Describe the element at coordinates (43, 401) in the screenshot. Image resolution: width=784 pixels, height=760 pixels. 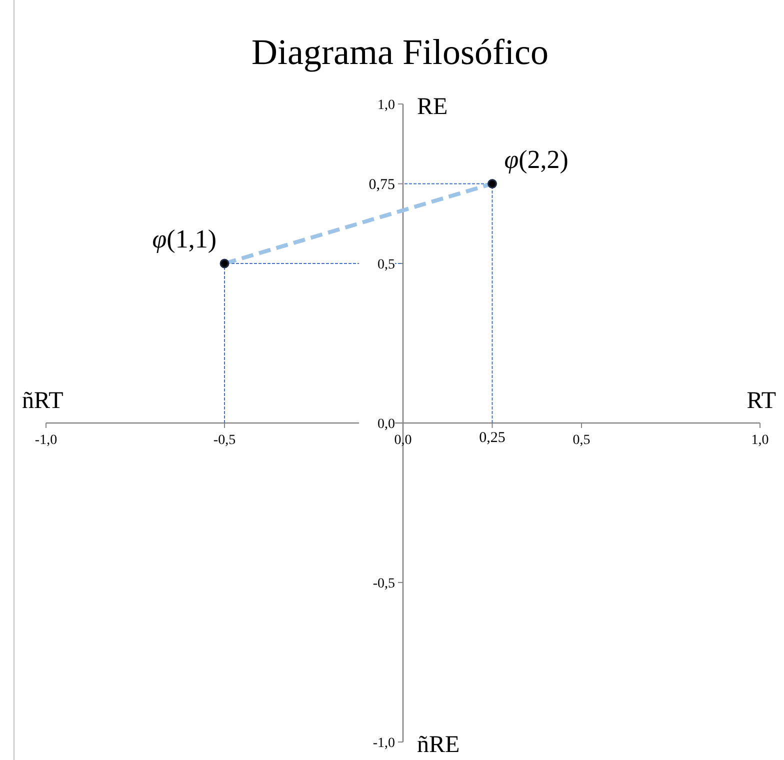
I see `annotation: ñRT` at that location.